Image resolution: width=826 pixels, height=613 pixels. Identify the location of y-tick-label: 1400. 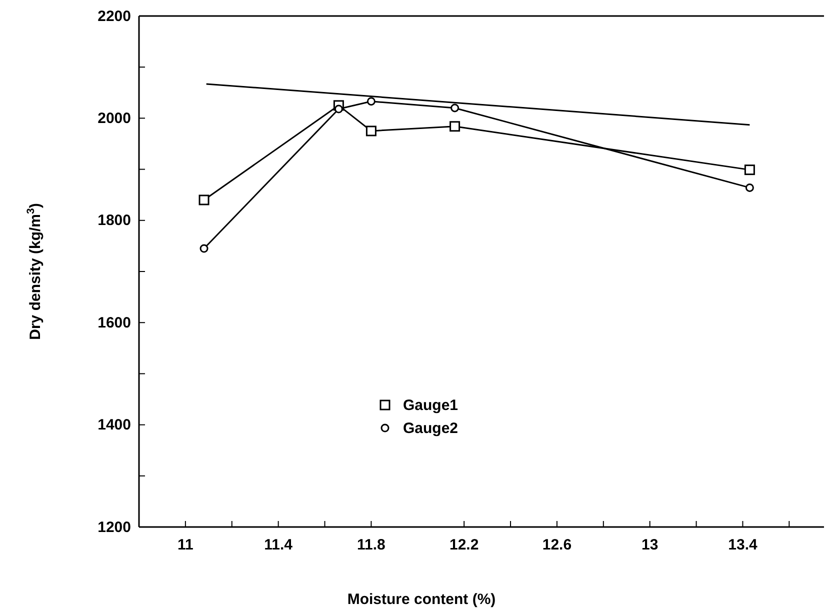
(114, 425).